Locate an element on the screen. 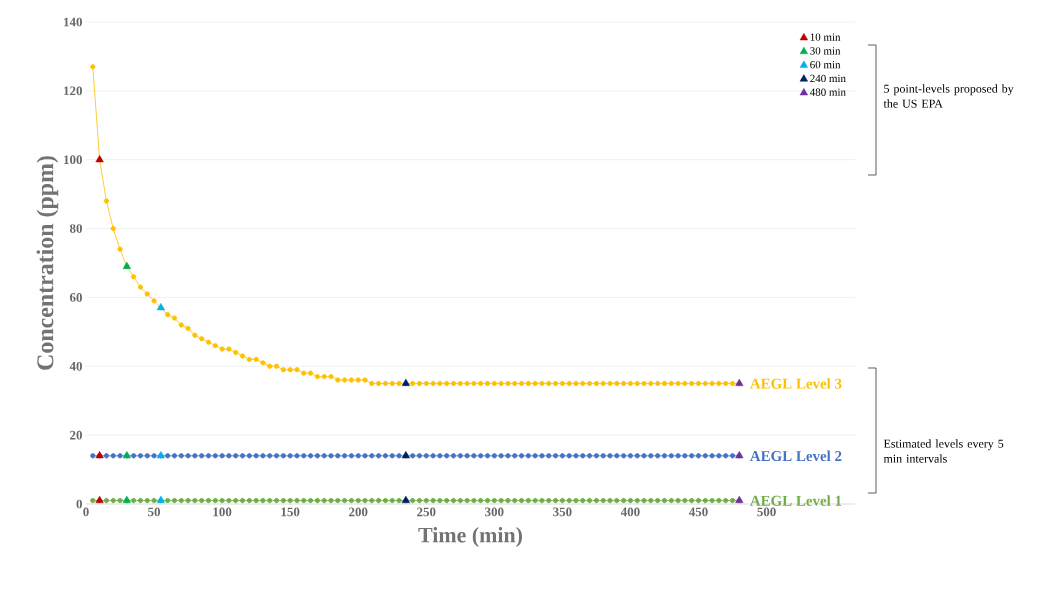  y-tick-label: 20 is located at coordinates (76, 435).